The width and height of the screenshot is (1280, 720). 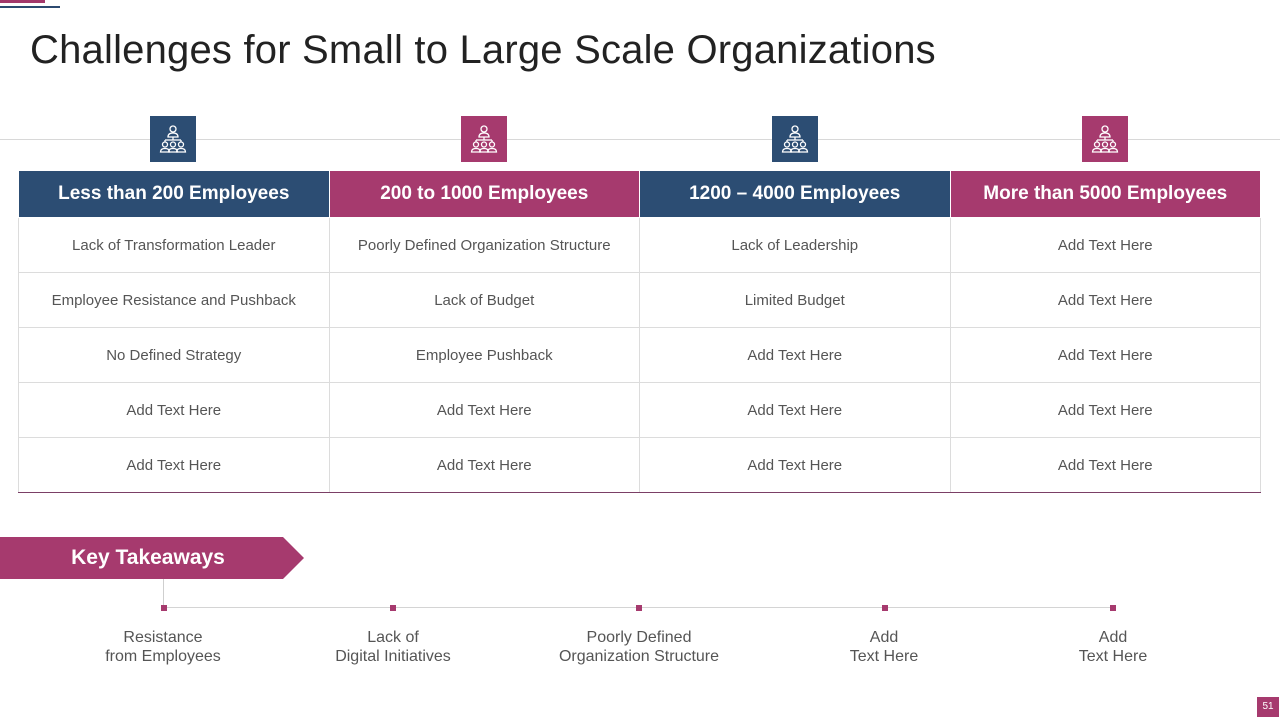 What do you see at coordinates (174, 355) in the screenshot?
I see `table-cell: No Defined Strategy` at bounding box center [174, 355].